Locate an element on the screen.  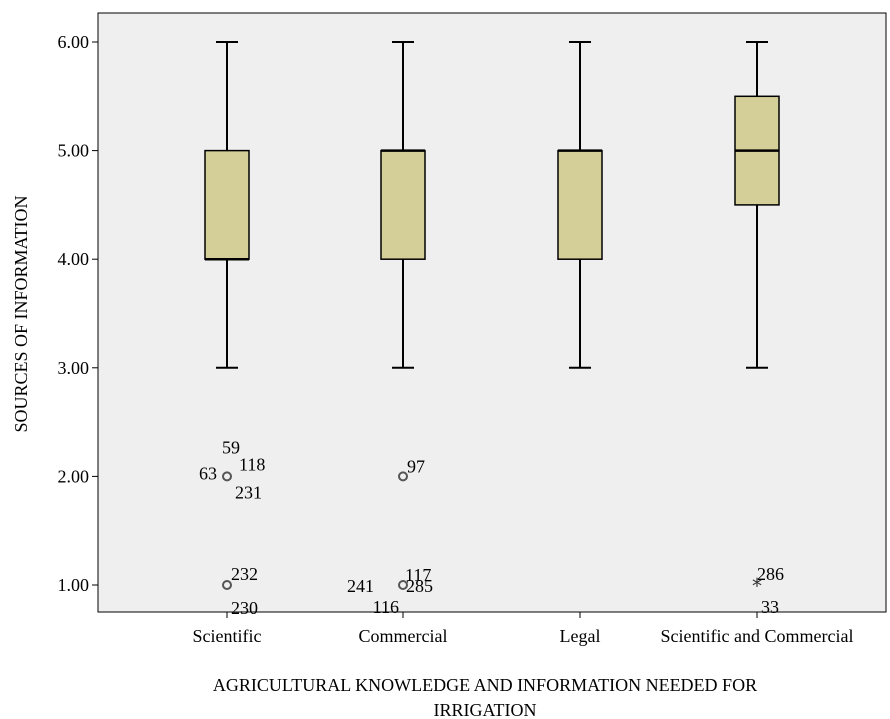
outlier-group: 232 230 is located at coordinates (240, 591).